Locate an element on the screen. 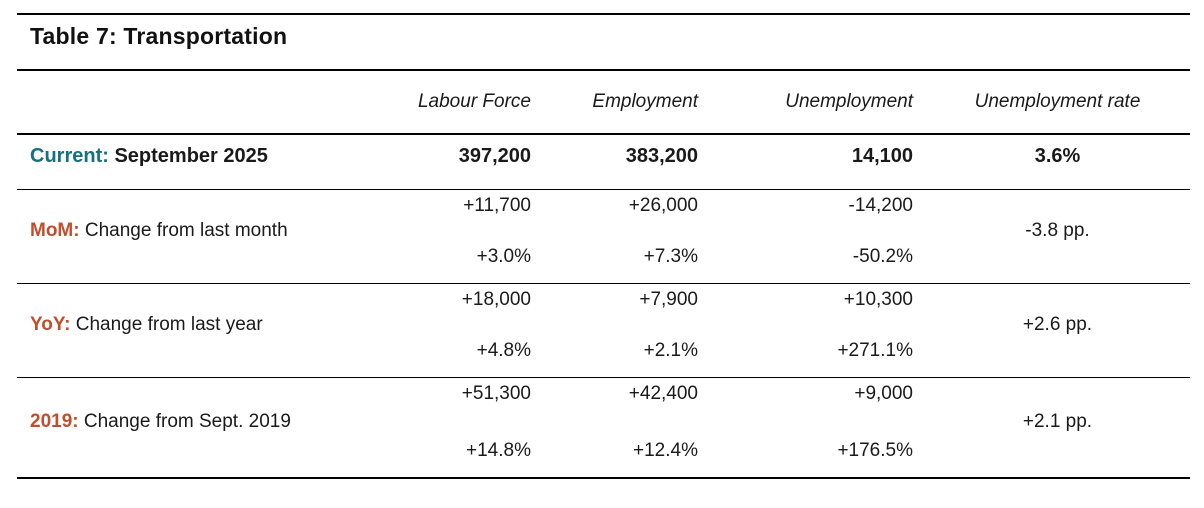 This screenshot has width=1204, height=508. column-header-unemployment: Unemployment is located at coordinates (849, 101).